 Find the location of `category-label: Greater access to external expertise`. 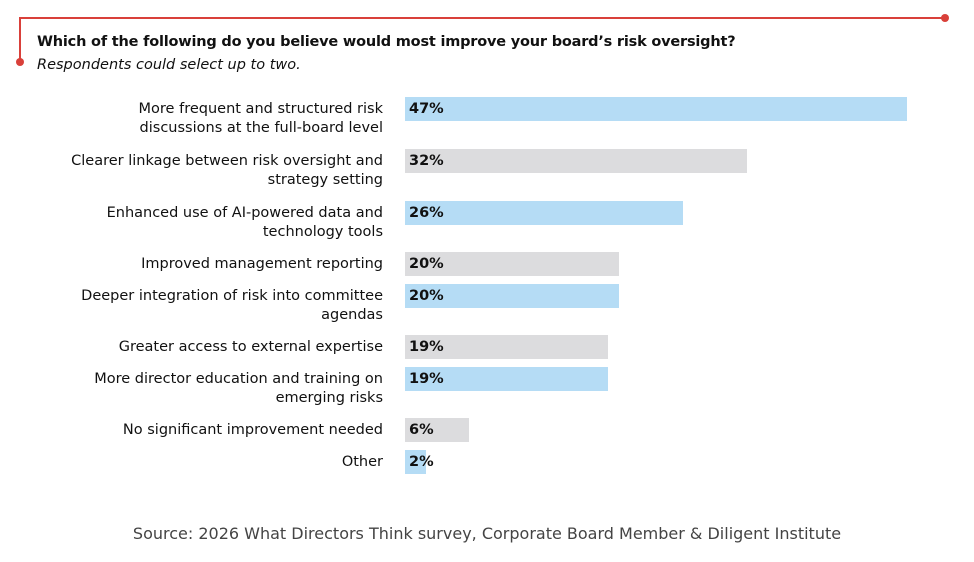

category-label: Greater access to external expertise is located at coordinates (250, 346).